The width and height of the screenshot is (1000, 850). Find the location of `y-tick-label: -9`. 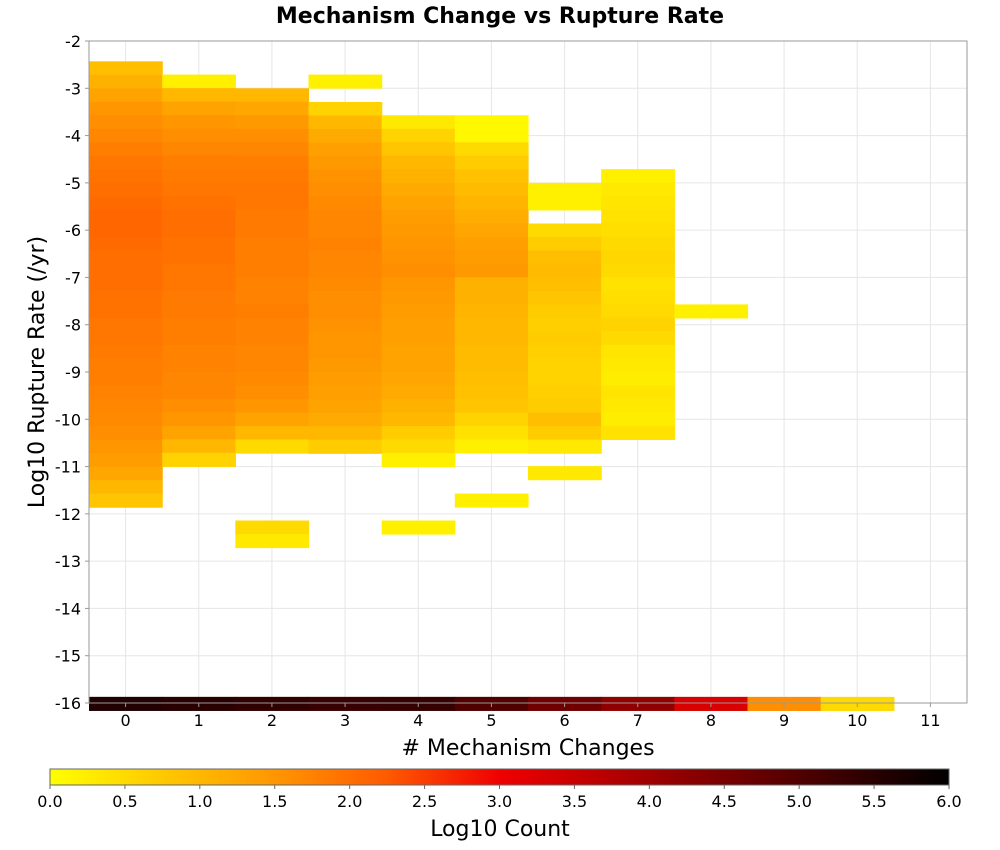

y-tick-label: -9 is located at coordinates (73, 372).